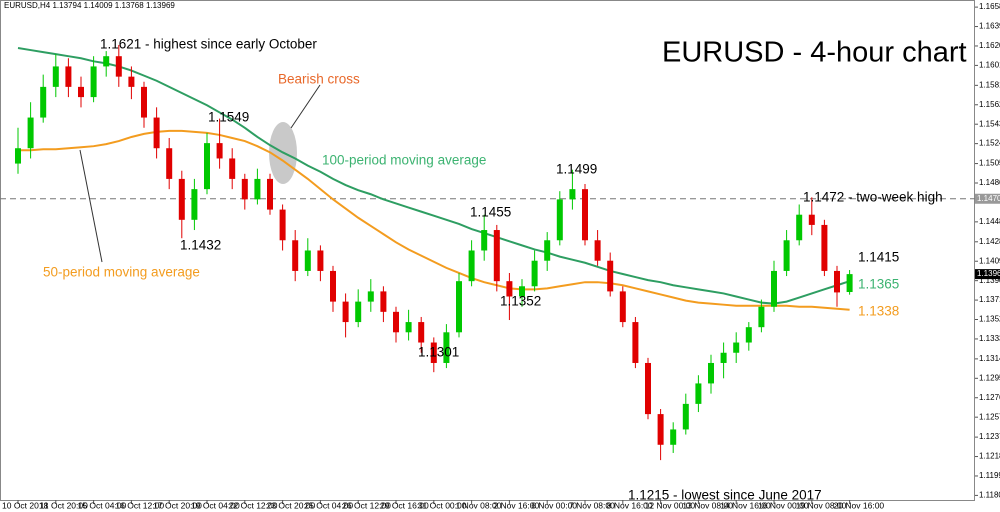 The width and height of the screenshot is (1000, 512). Describe the element at coordinates (554, 505) in the screenshot. I see `x-tick-label: 6 Nov 00:00` at that location.